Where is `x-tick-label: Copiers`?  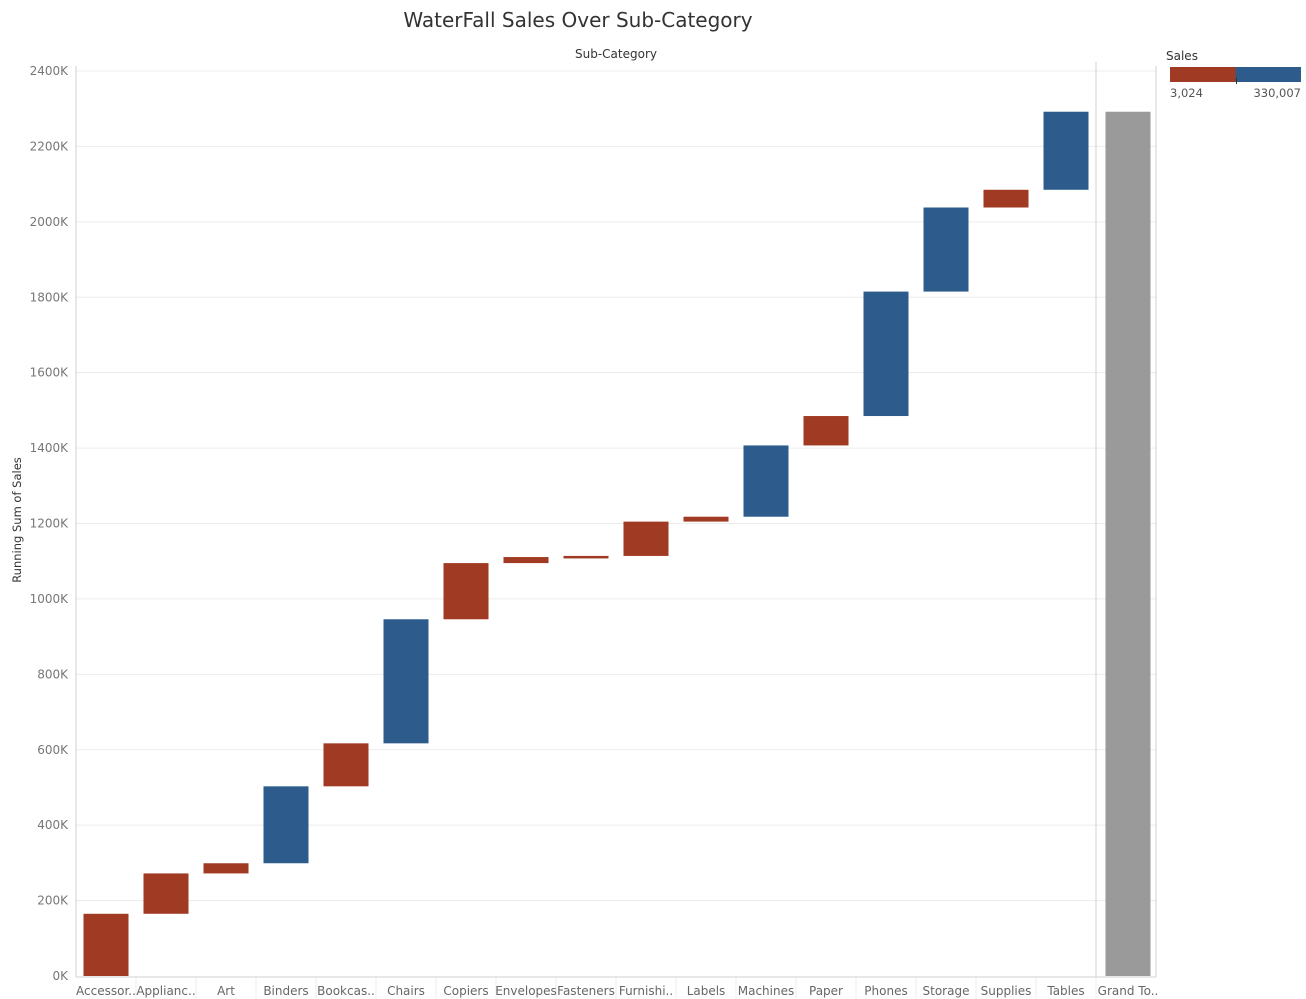
x-tick-label: Copiers is located at coordinates (465, 991).